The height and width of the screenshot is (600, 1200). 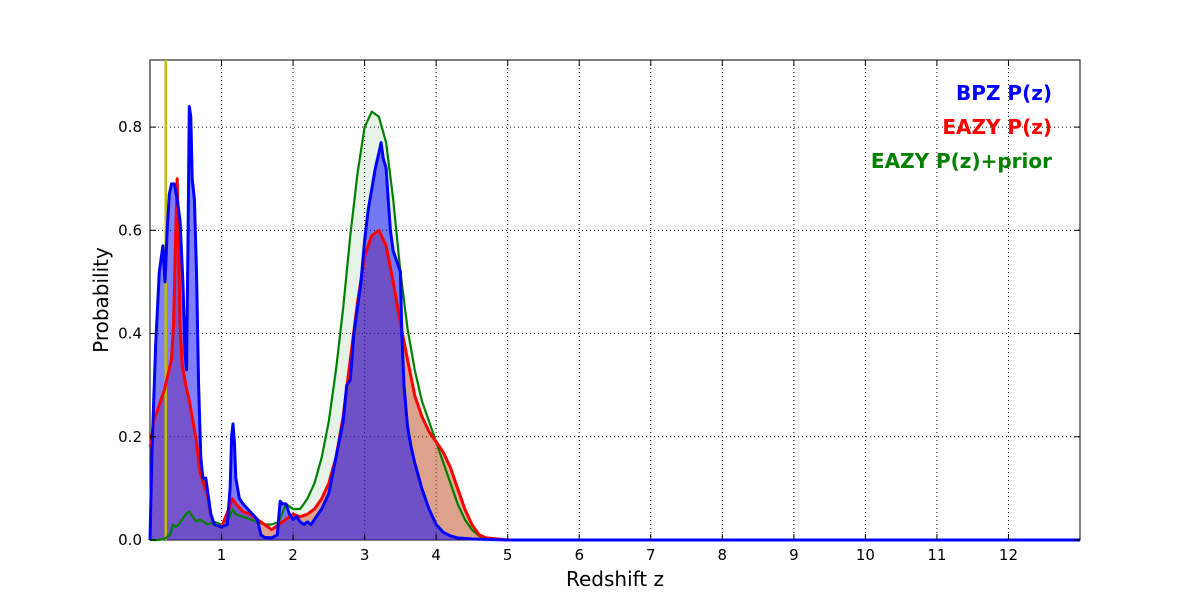 What do you see at coordinates (130, 127) in the screenshot?
I see `y-tick-label: 0.8` at bounding box center [130, 127].